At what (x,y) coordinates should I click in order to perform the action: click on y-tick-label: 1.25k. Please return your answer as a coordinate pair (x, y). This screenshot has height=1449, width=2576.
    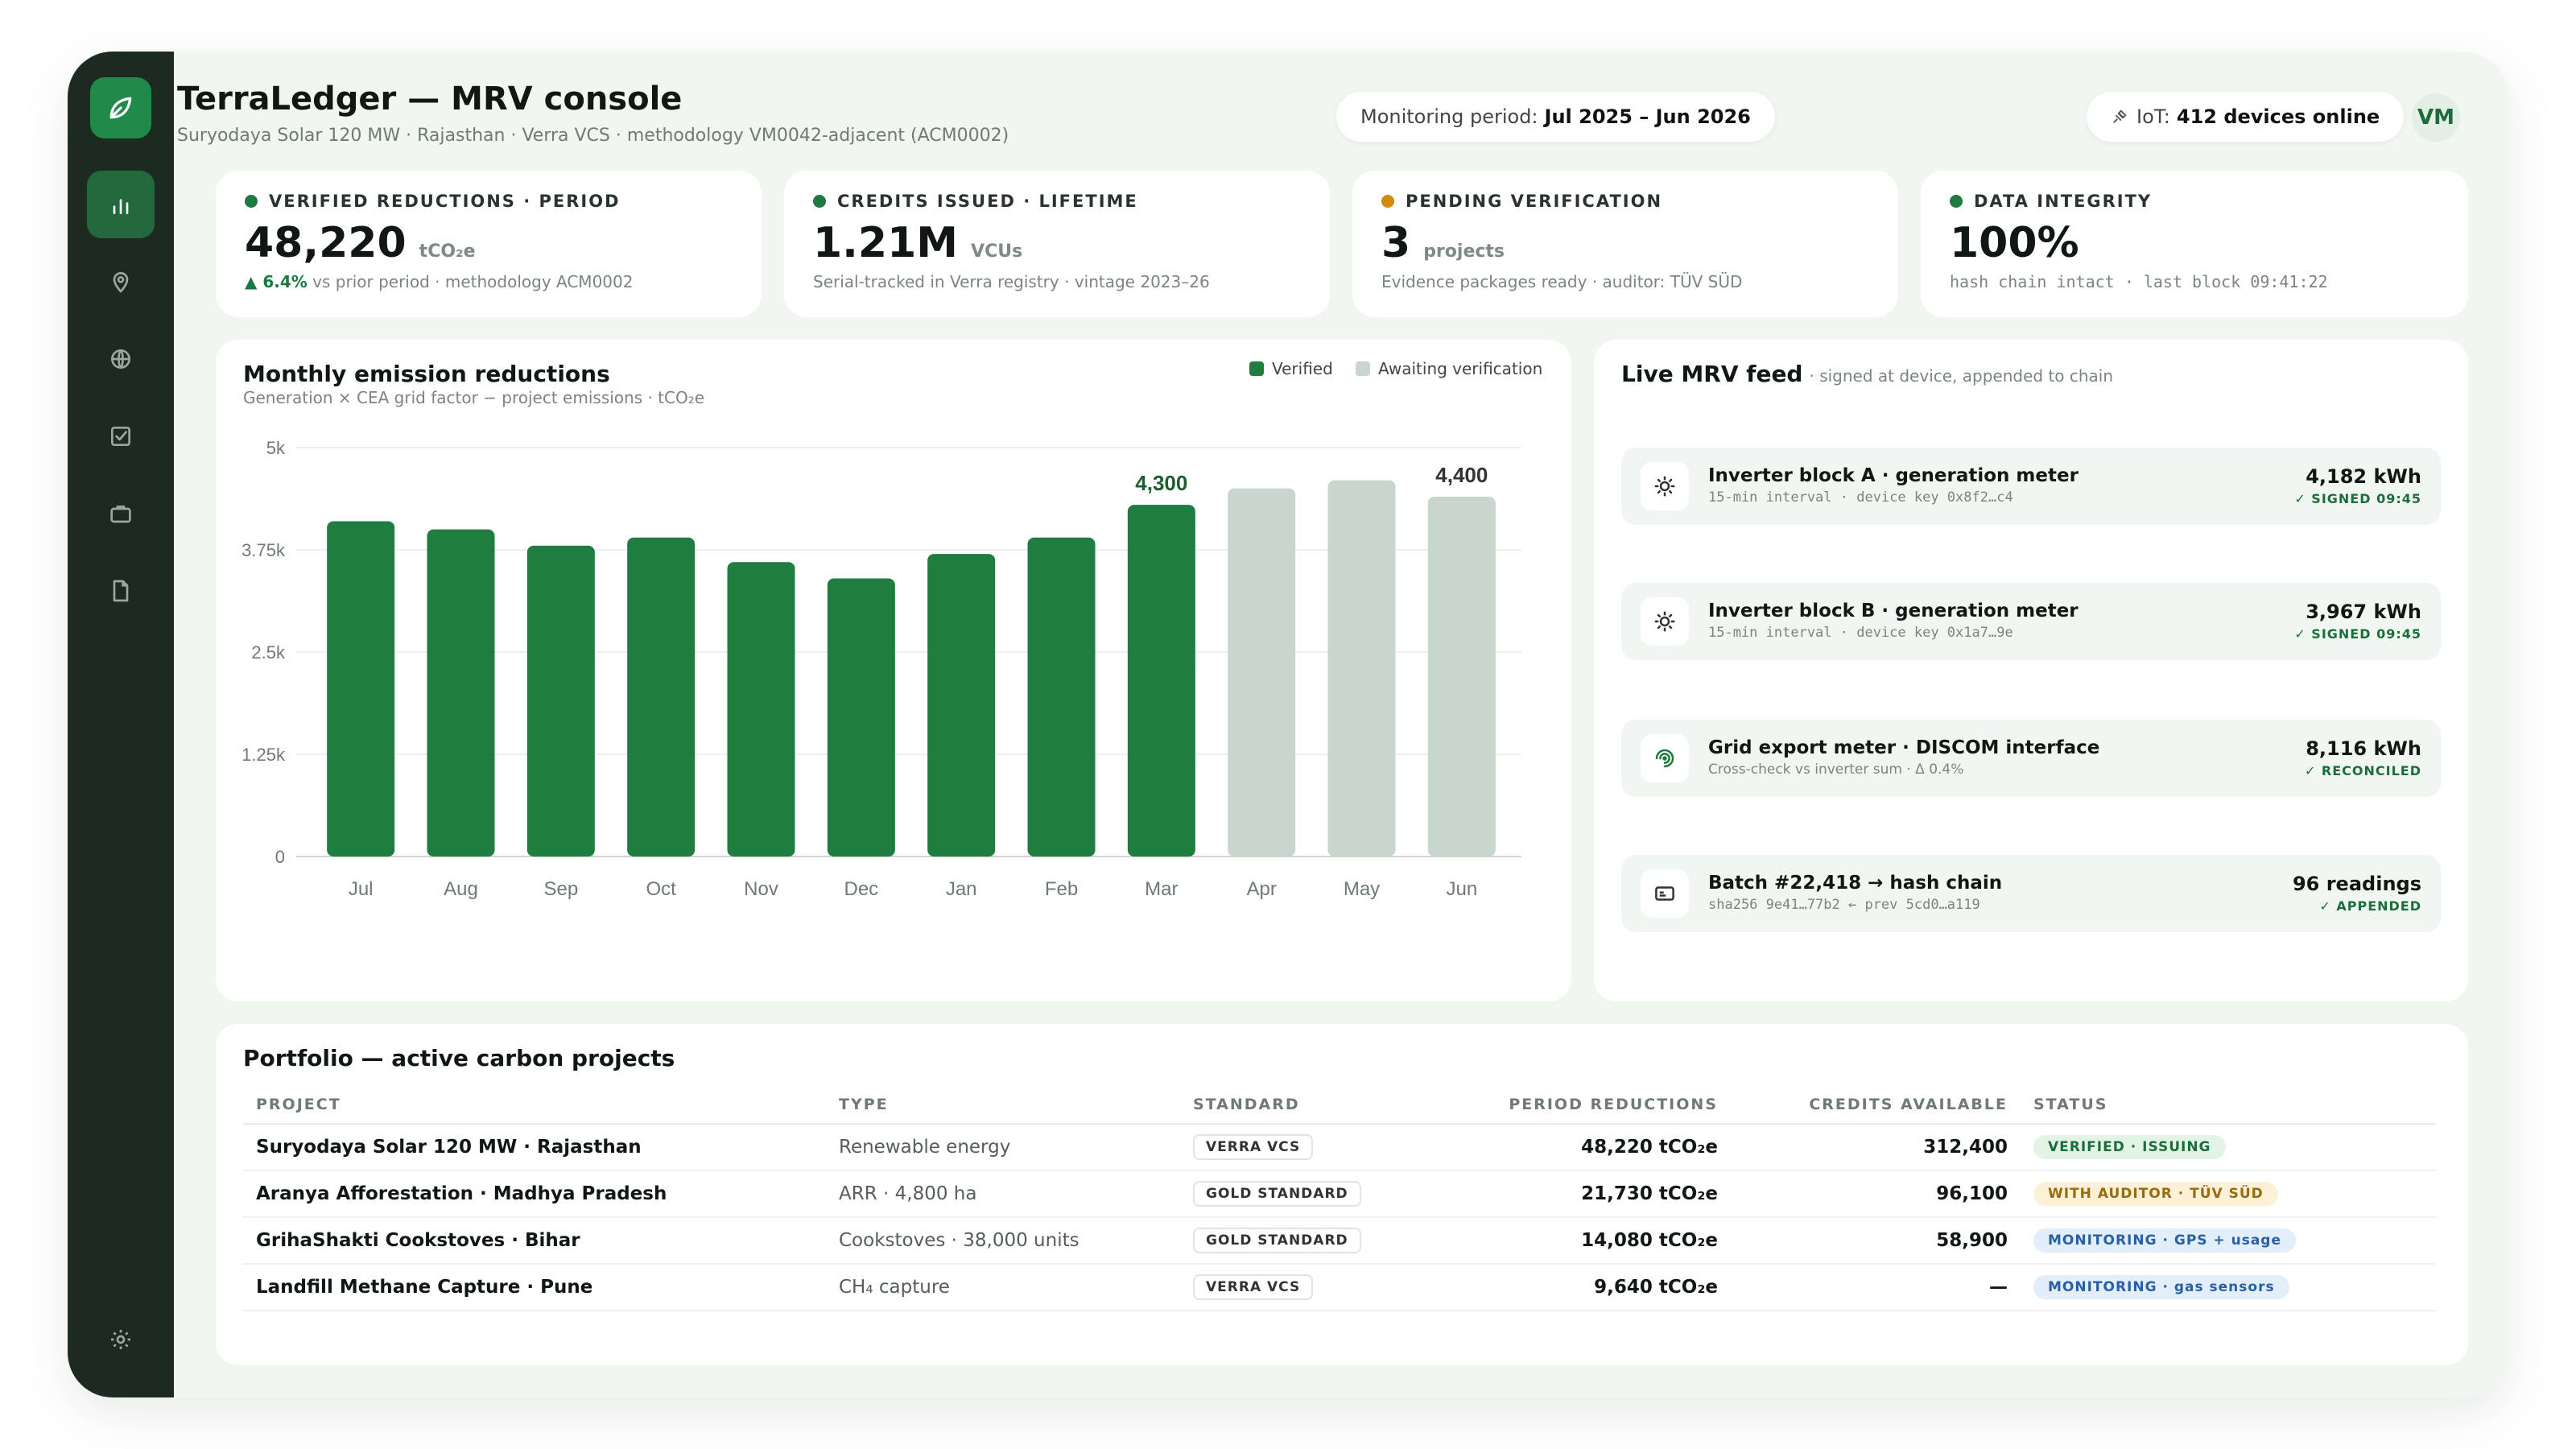
    Looking at the image, I should click on (264, 755).